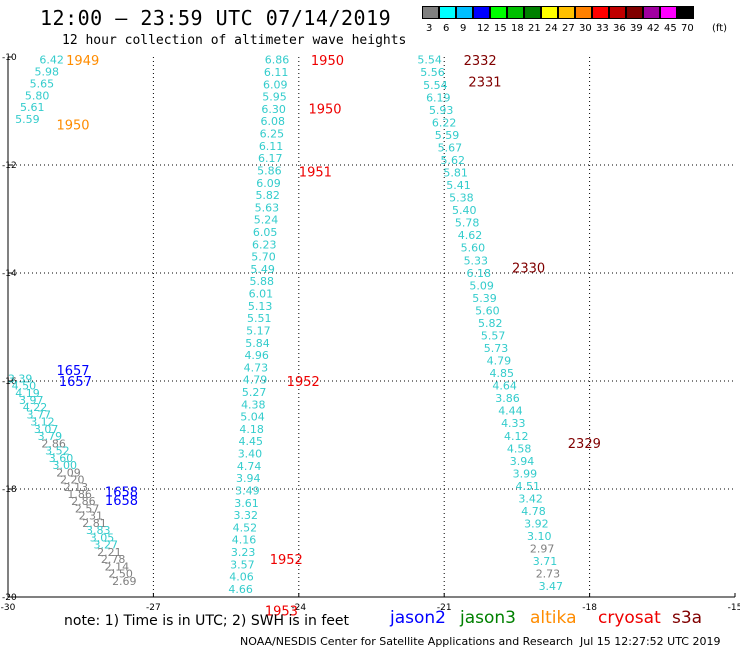 Image resolution: width=740 pixels, height=650 pixels. I want to click on wave-height-value: 6.30, so click(273, 109).